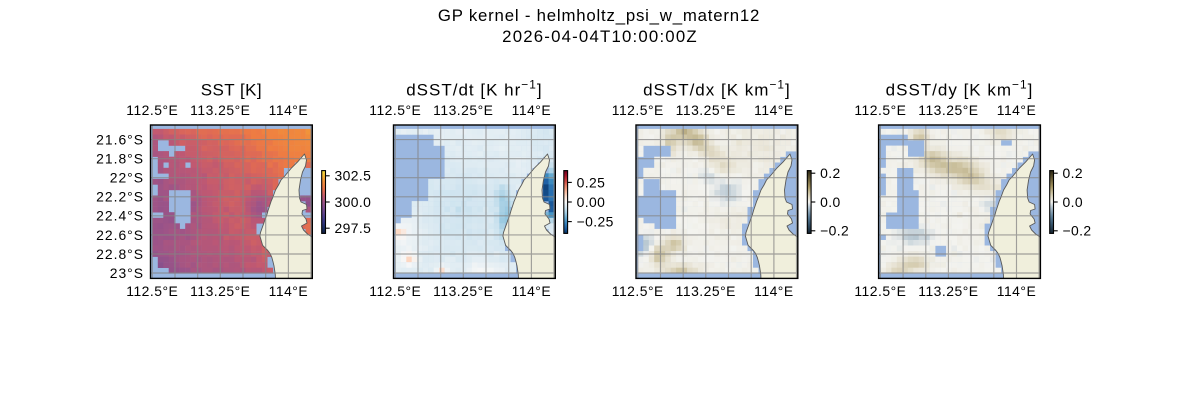  What do you see at coordinates (599, 15) in the screenshot?
I see `svg-text:GP kernel - helmholtz_psi_w_ma: GP kernel - helmholtz_psi_w_matern12` at bounding box center [599, 15].